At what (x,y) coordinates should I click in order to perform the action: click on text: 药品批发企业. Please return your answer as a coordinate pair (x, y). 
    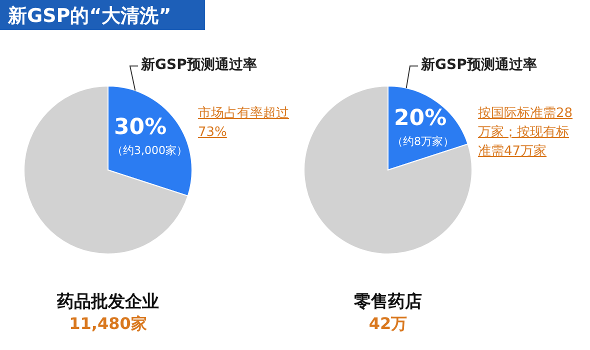
    Looking at the image, I should click on (108, 302).